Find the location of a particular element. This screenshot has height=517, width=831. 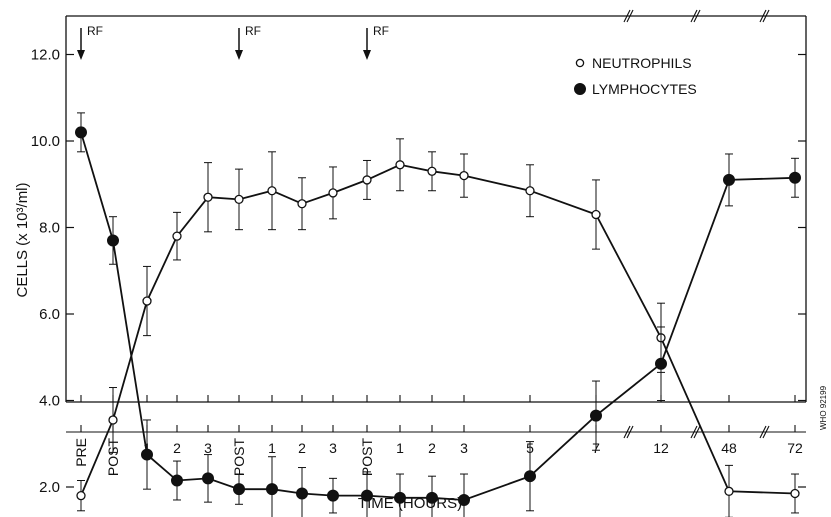

watermark: WHO 92199 is located at coordinates (823, 407).